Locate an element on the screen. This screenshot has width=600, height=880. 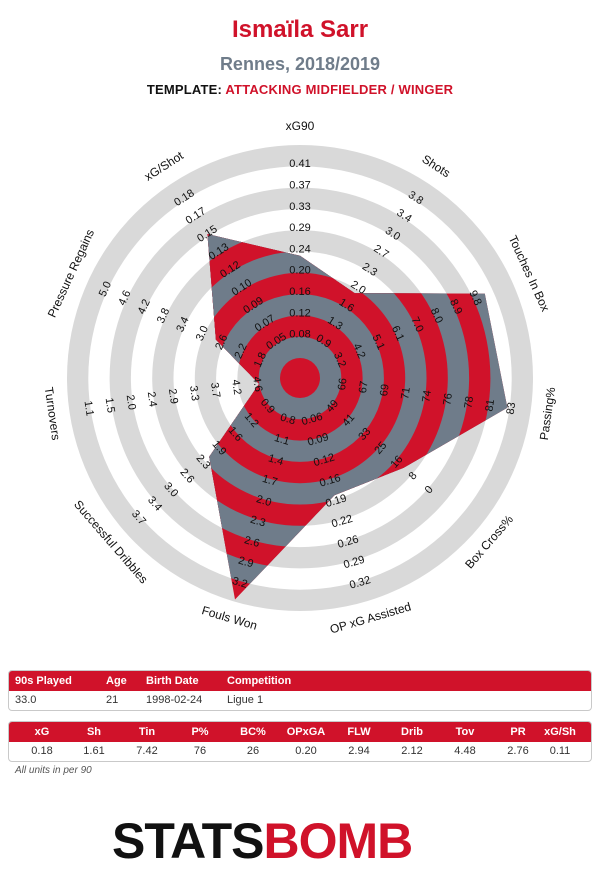
tick-label: 3.8 is located at coordinates (163, 315).